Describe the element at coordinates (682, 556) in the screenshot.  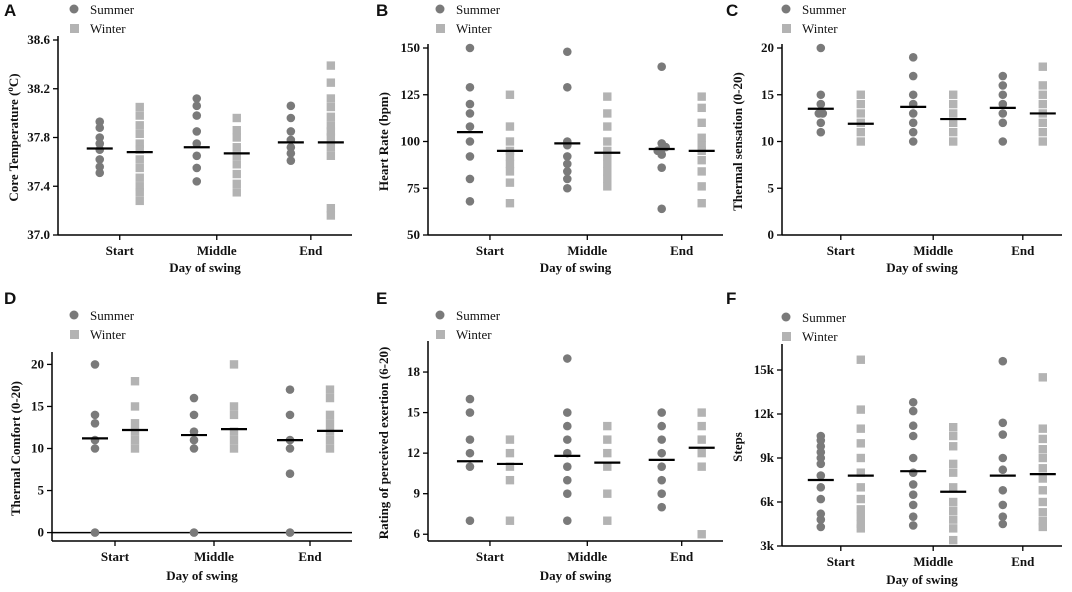
I see `x-tick-label: End` at that location.